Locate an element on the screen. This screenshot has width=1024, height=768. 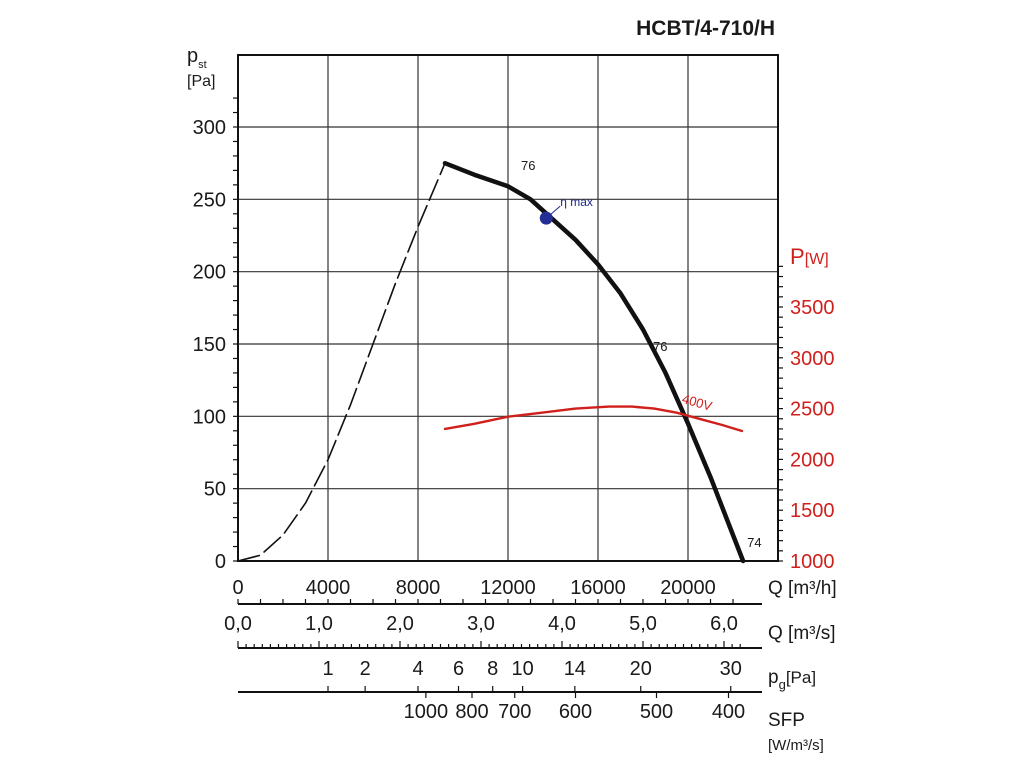
sfp-axis-label: SFP is located at coordinates (786, 720).